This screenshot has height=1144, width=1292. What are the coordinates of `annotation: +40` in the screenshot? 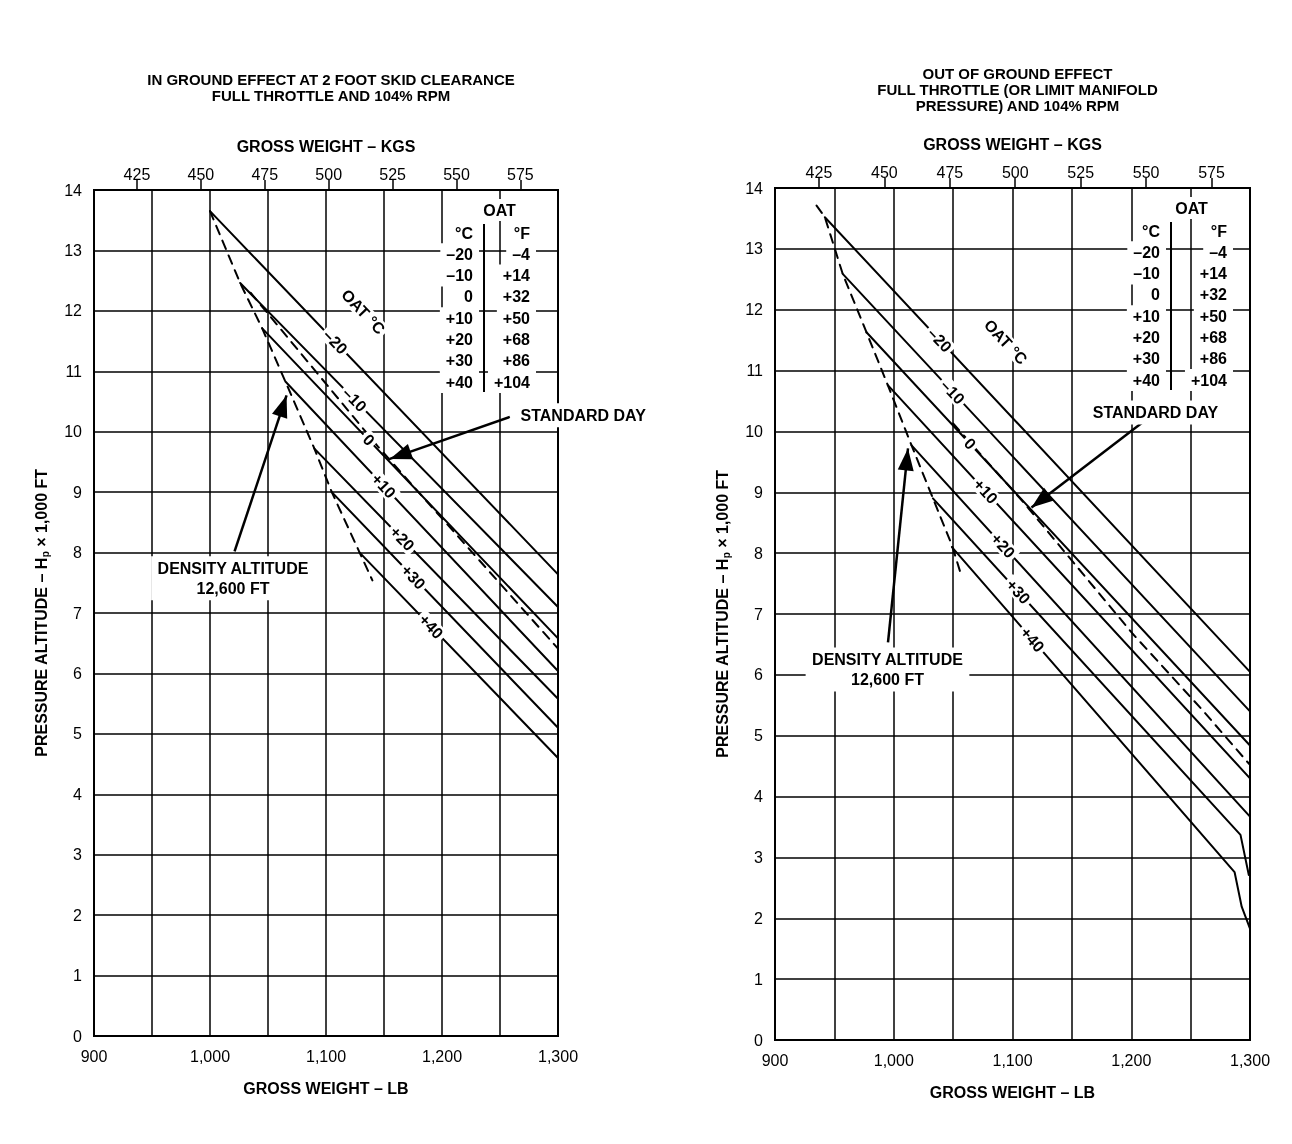 It's located at (459, 382).